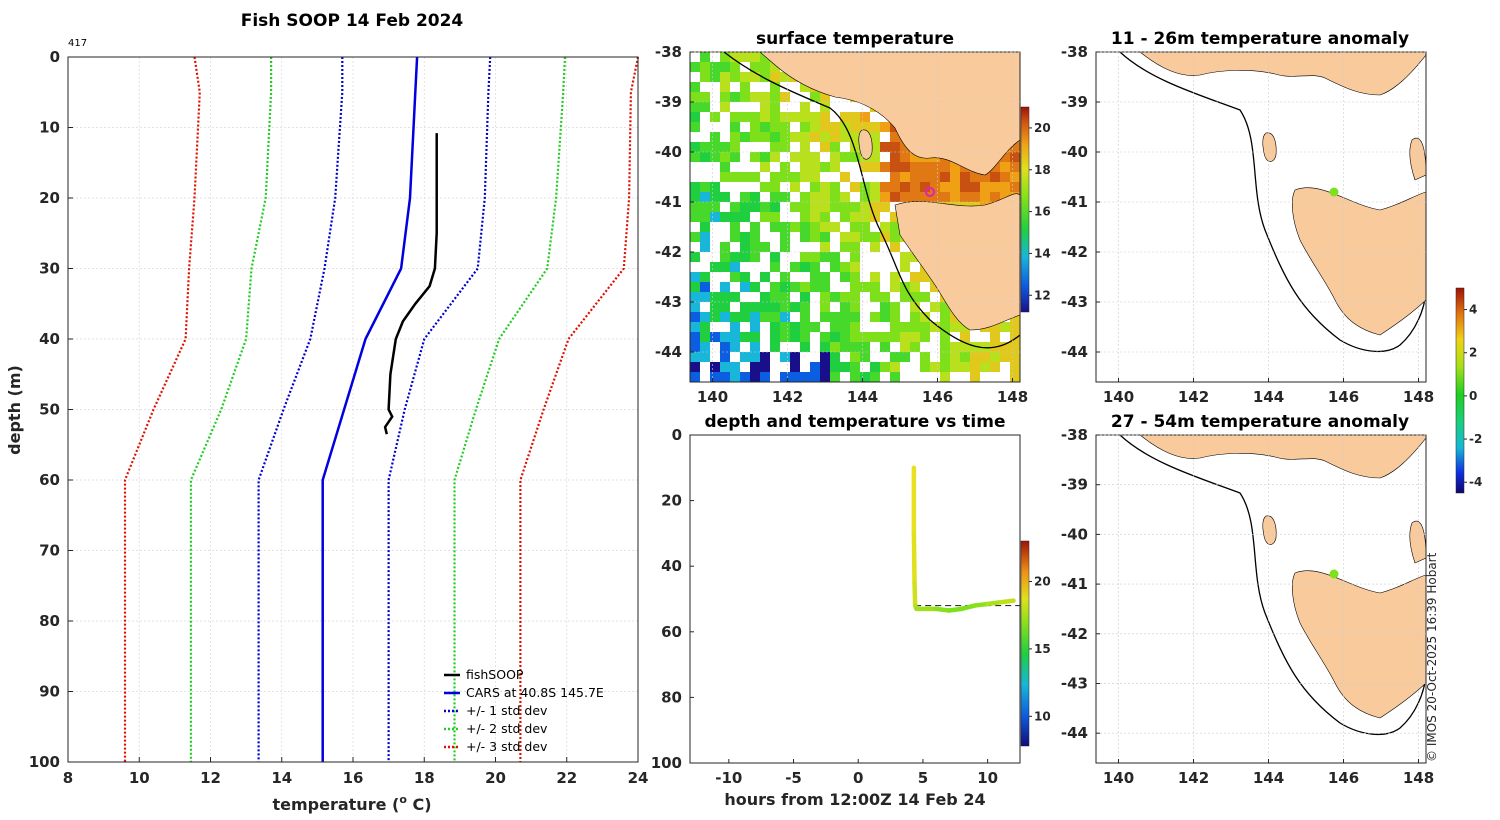 The width and height of the screenshot is (1500, 820). Describe the element at coordinates (49, 269) in the screenshot. I see `profile-y-tick-label: 30` at that location.